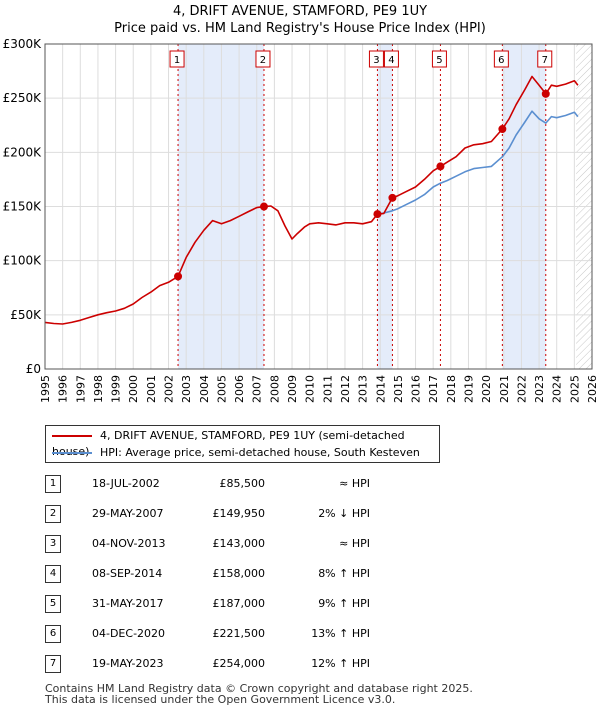 Image resolution: width=600 pixels, height=710 pixels. What do you see at coordinates (504, 389) in the screenshot?
I see `x-tick-label: 2021` at bounding box center [504, 389].